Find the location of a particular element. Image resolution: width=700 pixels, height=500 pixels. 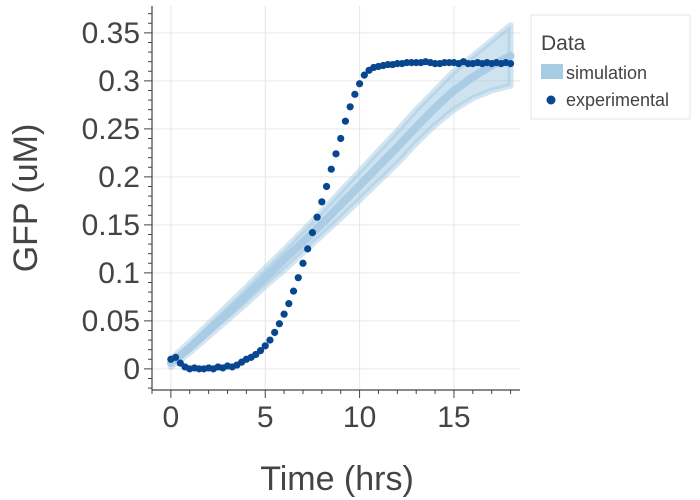

legend: Data simulation experimental is located at coordinates (610, 67).